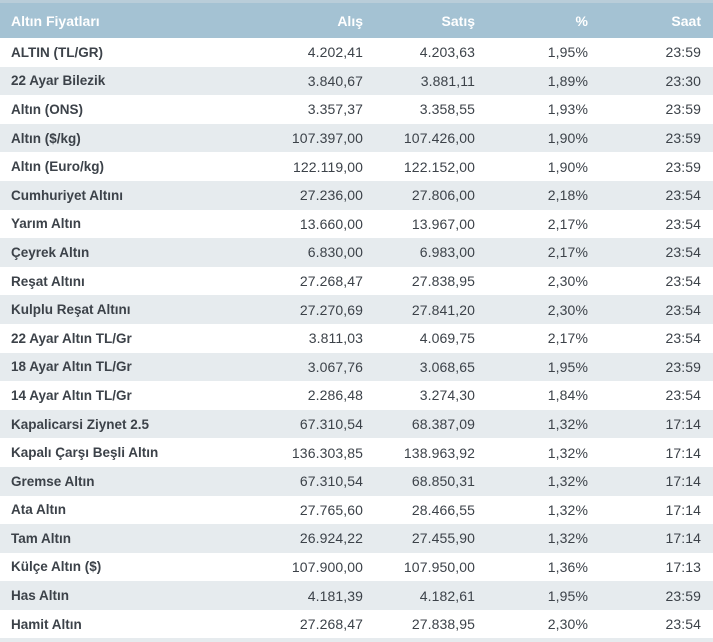 This screenshot has height=642, width=713. What do you see at coordinates (447, 252) in the screenshot?
I see `cell-sell-price: 6.983,00` at bounding box center [447, 252].